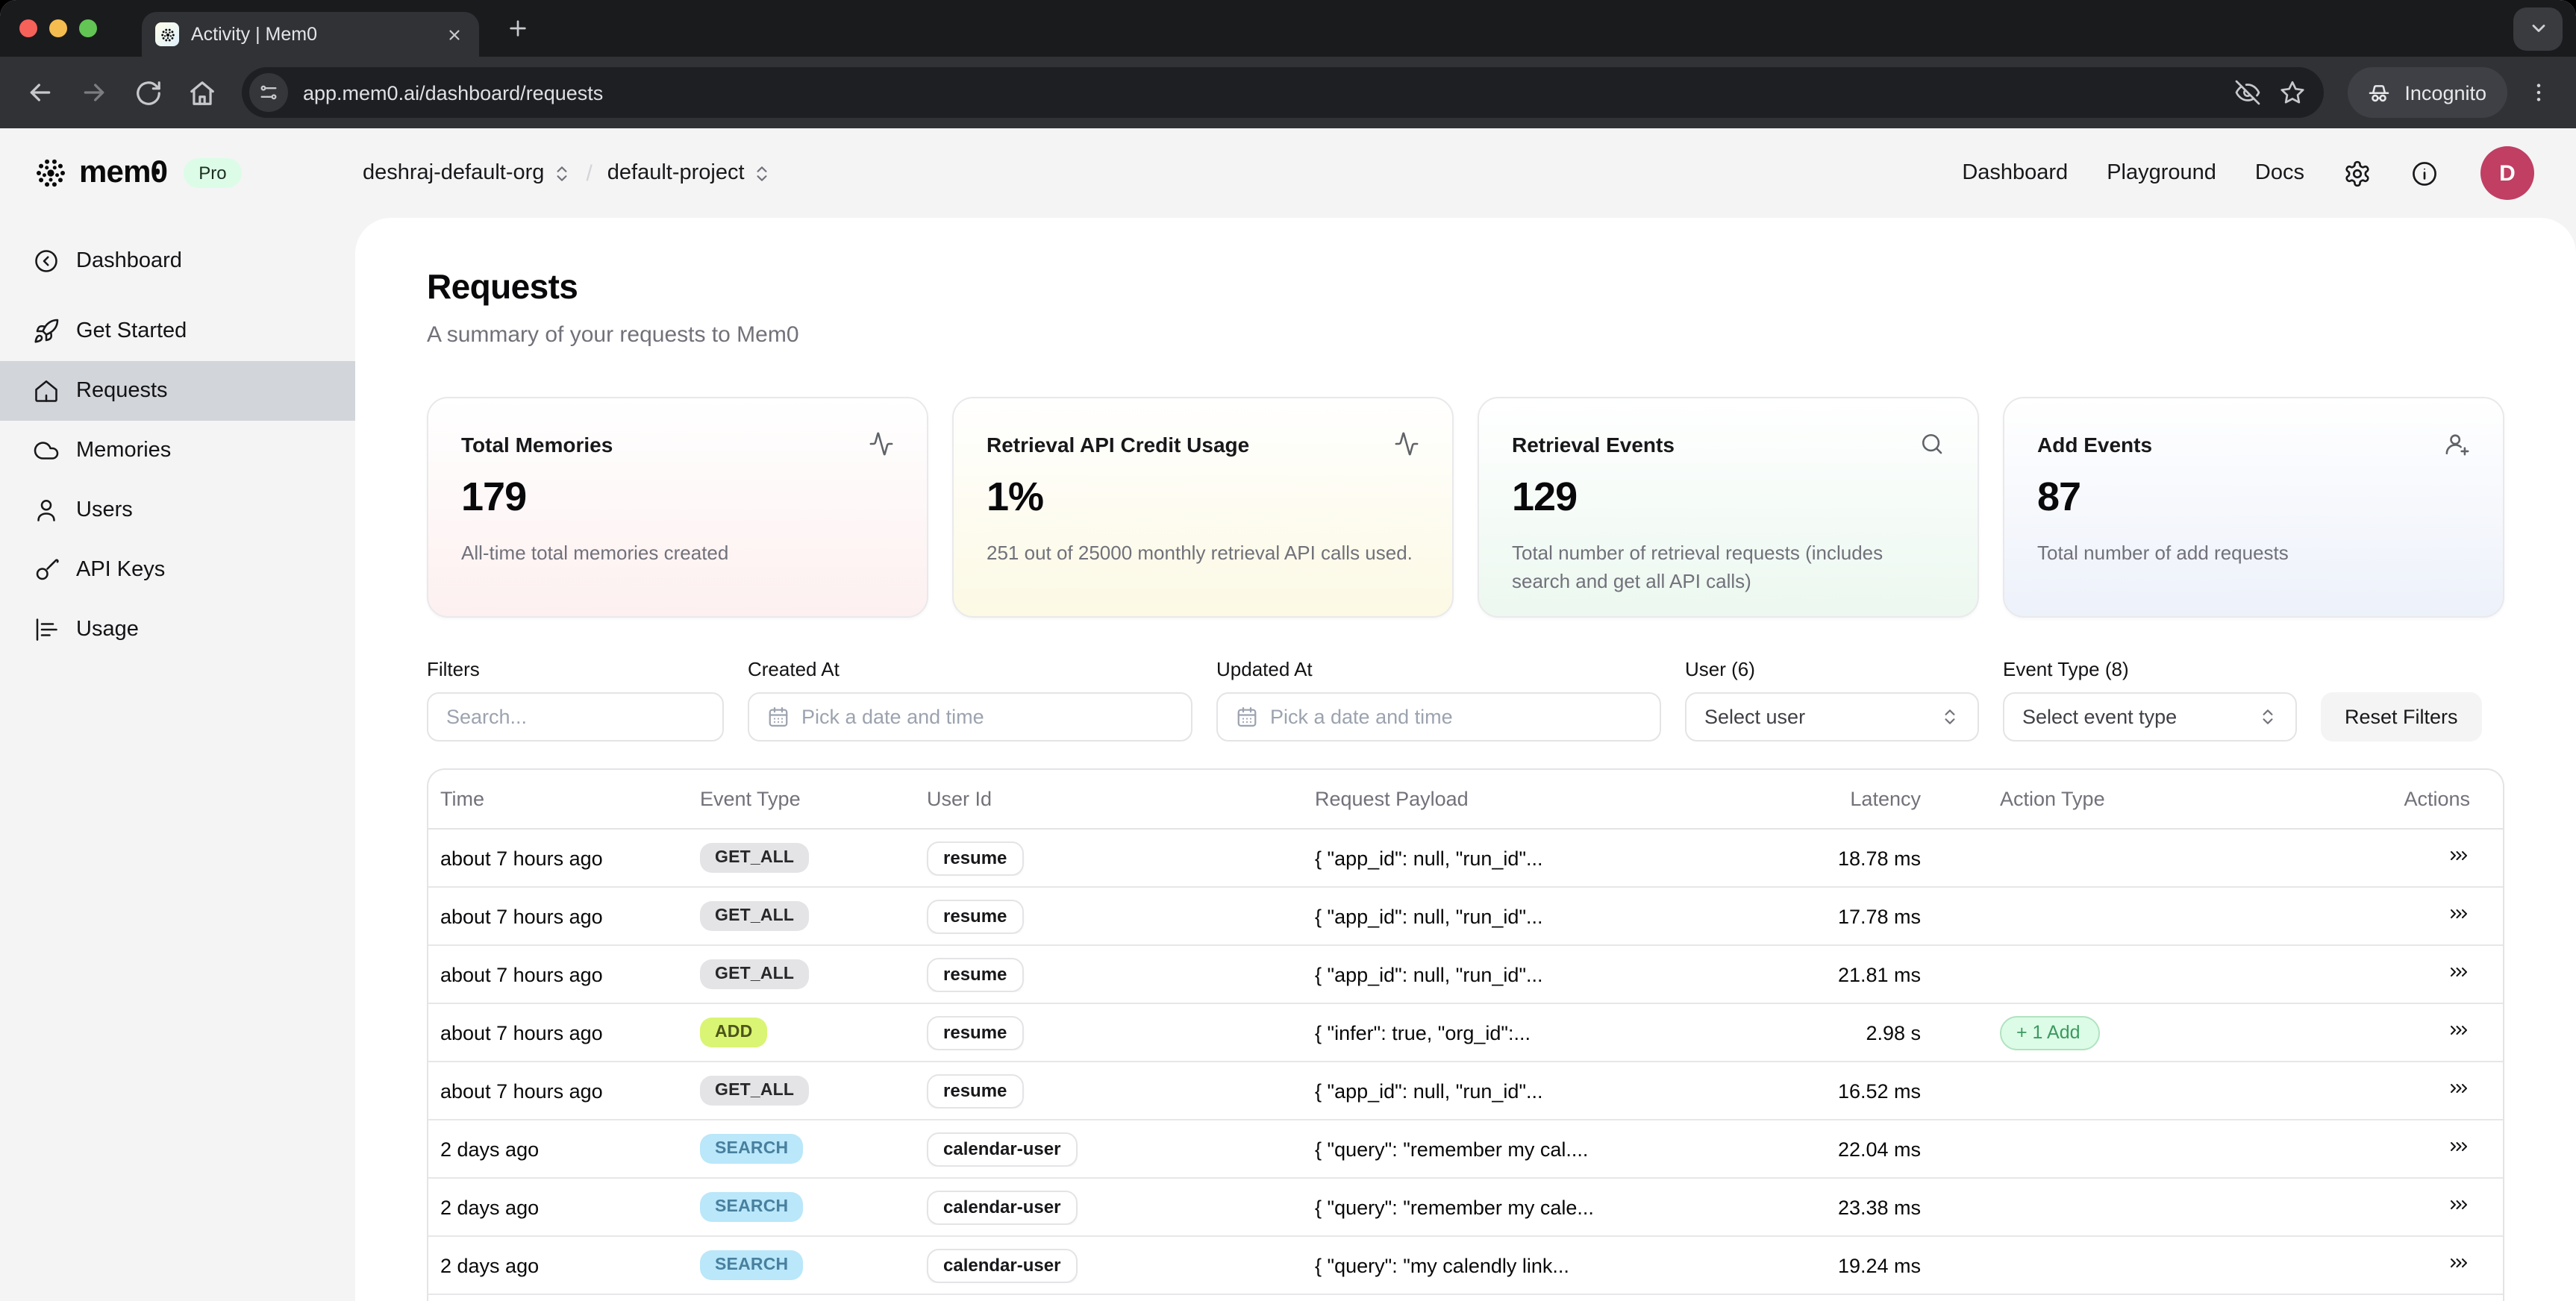 The height and width of the screenshot is (1301, 2576). I want to click on close-window-button, so click(28, 28).